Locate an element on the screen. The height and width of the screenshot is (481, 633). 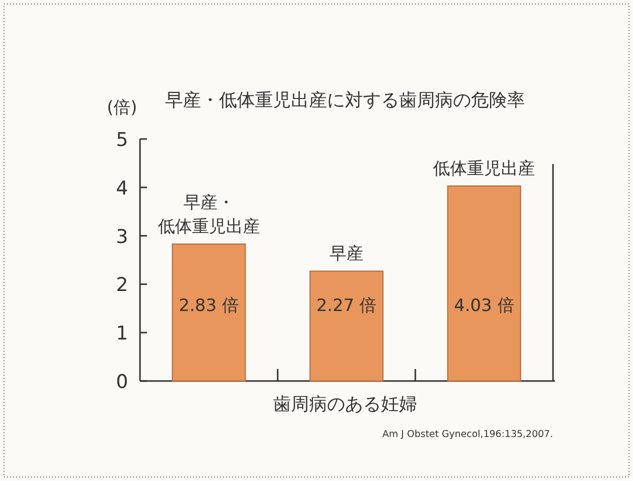
y-tick-label: 3 is located at coordinates (122, 237).